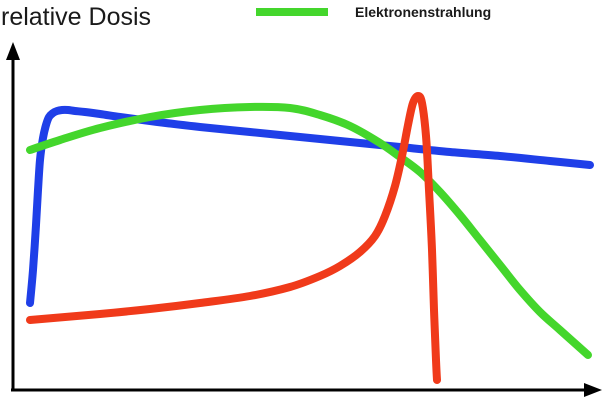 This screenshot has height=403, width=604. I want to click on y-axis-label: relative Dosis, so click(76, 17).